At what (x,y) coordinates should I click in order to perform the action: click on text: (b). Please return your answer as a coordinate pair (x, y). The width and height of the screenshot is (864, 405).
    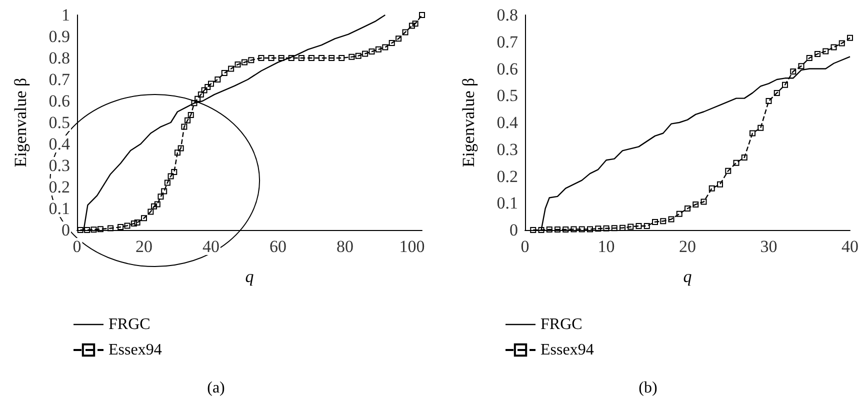
    Looking at the image, I should click on (648, 388).